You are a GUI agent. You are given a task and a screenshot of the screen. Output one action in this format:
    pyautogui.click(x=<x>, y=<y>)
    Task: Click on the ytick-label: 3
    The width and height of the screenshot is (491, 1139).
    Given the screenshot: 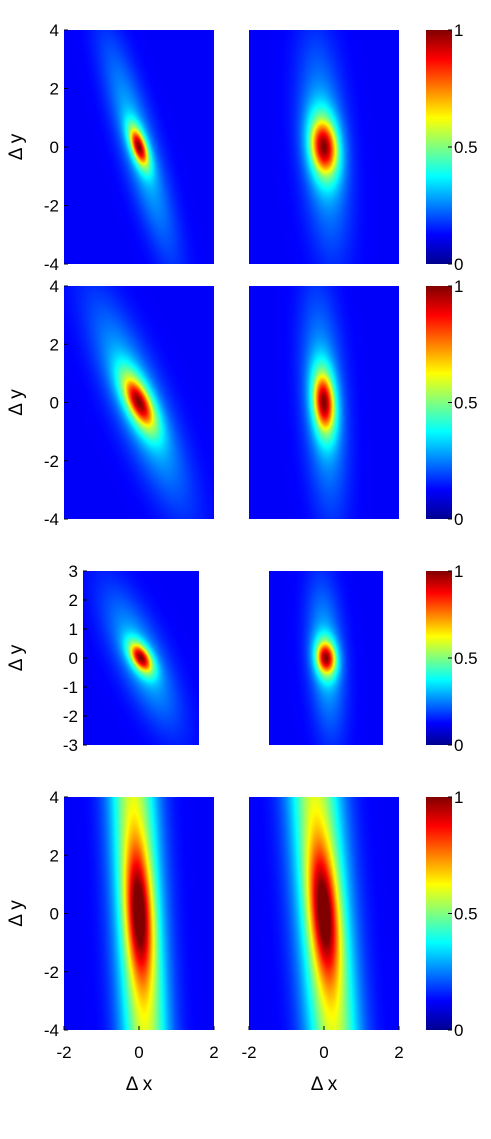 What is the action you would take?
    pyautogui.click(x=73, y=571)
    